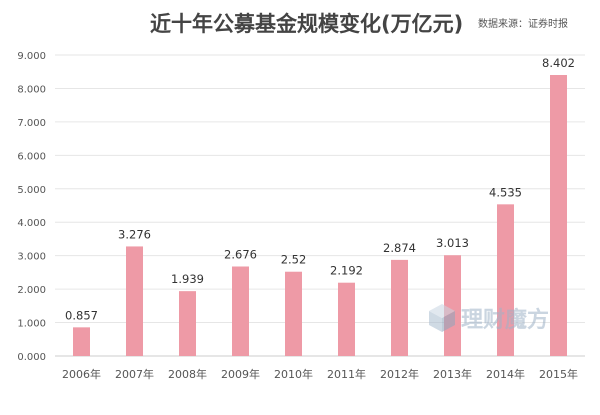 This screenshot has width=600, height=415. What do you see at coordinates (187, 279) in the screenshot?
I see `data-label: 1.939` at bounding box center [187, 279].